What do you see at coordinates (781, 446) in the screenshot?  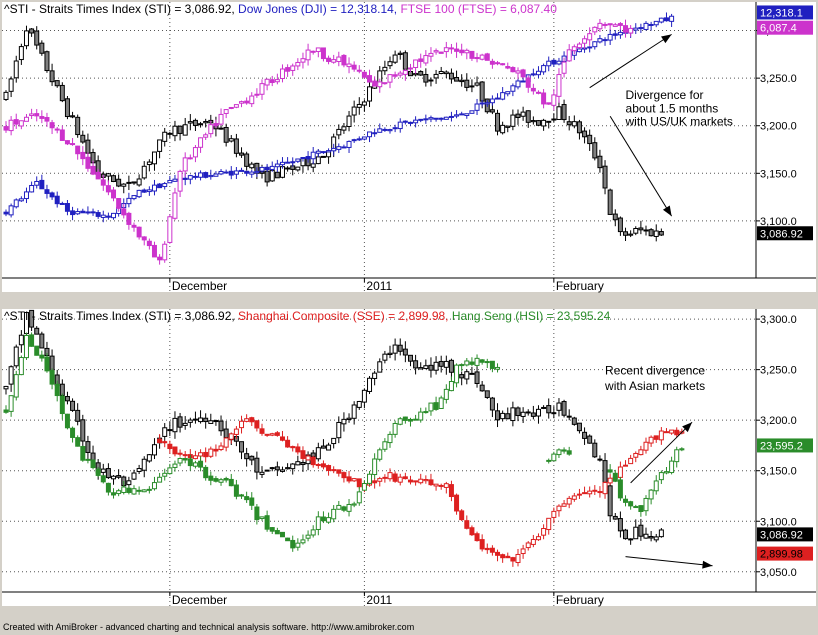 I see `price-tag-label: 23,595.2` at bounding box center [781, 446].